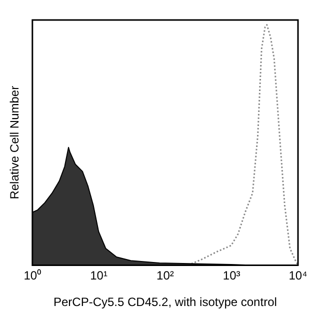 This screenshot has width=320, height=320. What do you see at coordinates (165, 275) in the screenshot?
I see `x-tick-label: 10²` at bounding box center [165, 275].